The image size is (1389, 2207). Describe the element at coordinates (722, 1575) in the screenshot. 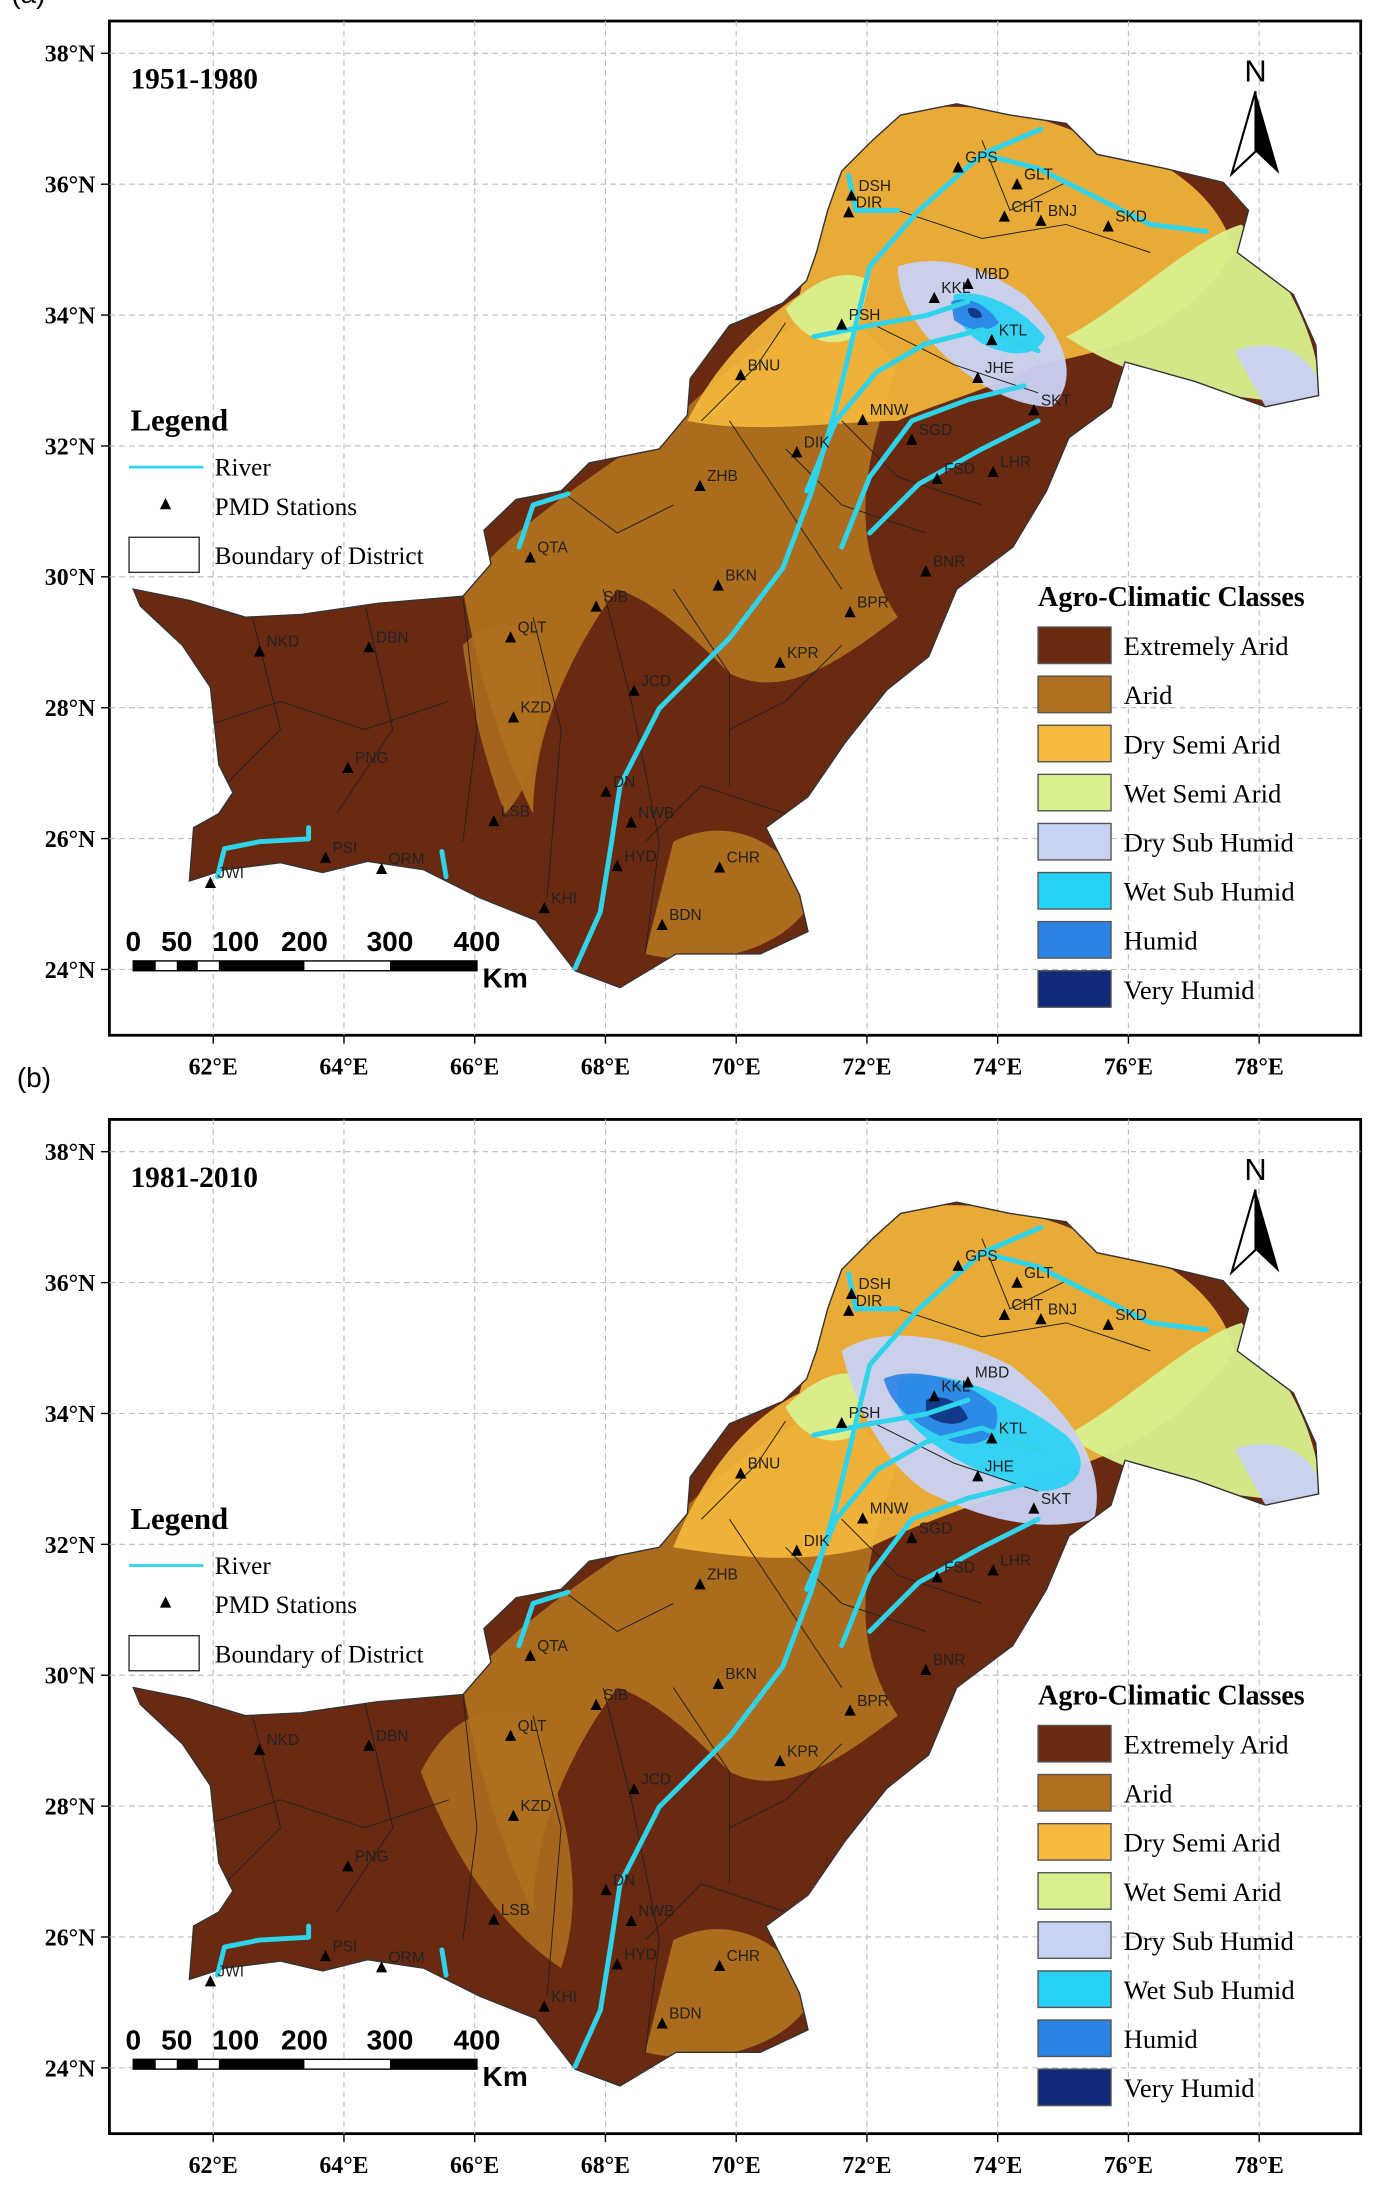

I see `station-label: ZHB` at that location.